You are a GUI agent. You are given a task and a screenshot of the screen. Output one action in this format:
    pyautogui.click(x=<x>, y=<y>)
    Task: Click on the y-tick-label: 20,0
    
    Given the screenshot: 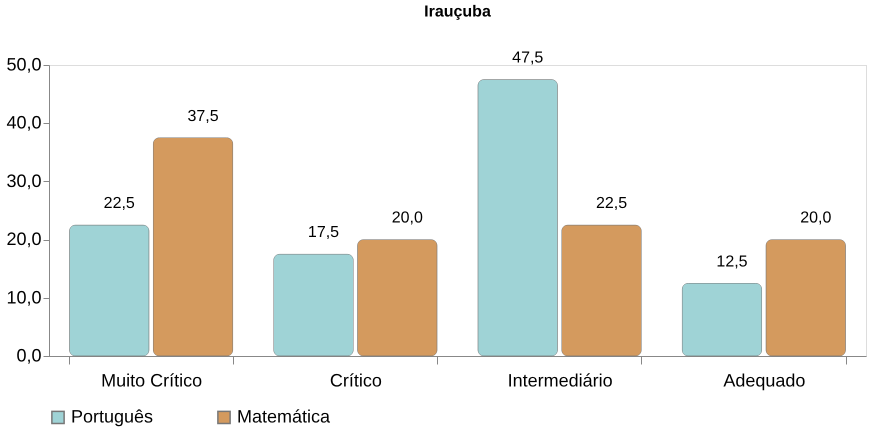 What is the action you would take?
    pyautogui.click(x=24, y=239)
    